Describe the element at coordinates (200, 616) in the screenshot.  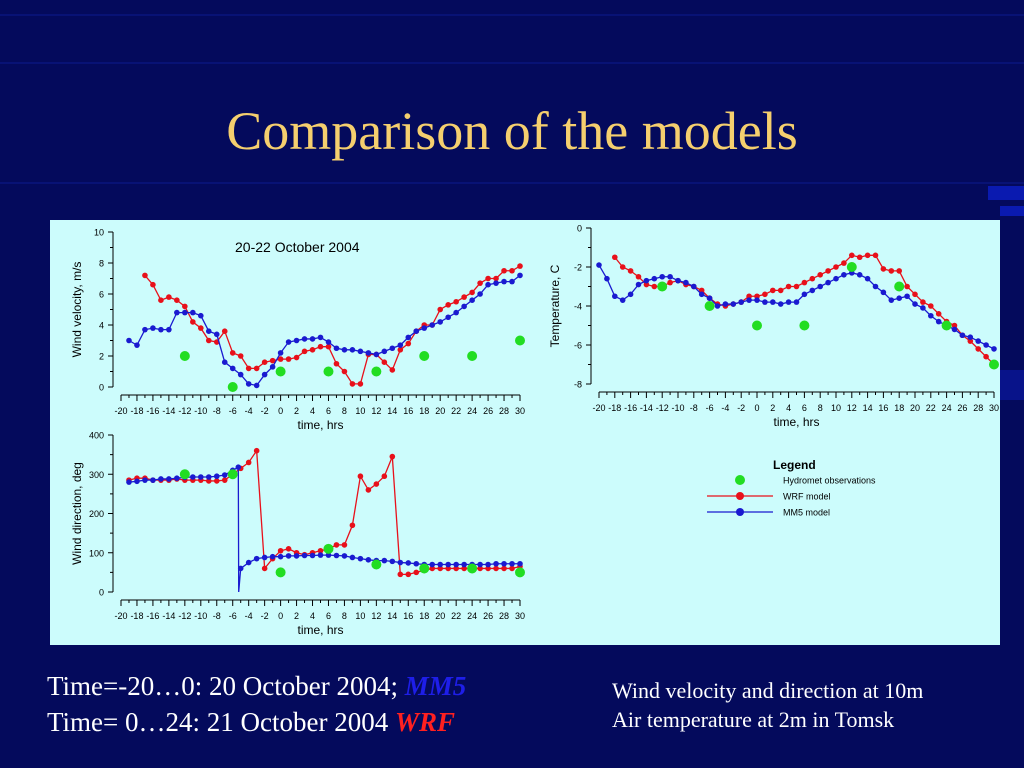
I see `x-tick-label: -10` at that location.